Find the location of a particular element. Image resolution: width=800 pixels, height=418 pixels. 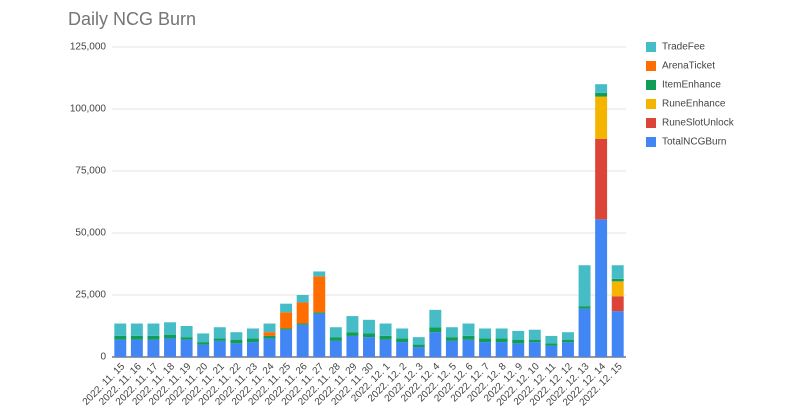

legend-label: ArenaTicket is located at coordinates (688, 66).